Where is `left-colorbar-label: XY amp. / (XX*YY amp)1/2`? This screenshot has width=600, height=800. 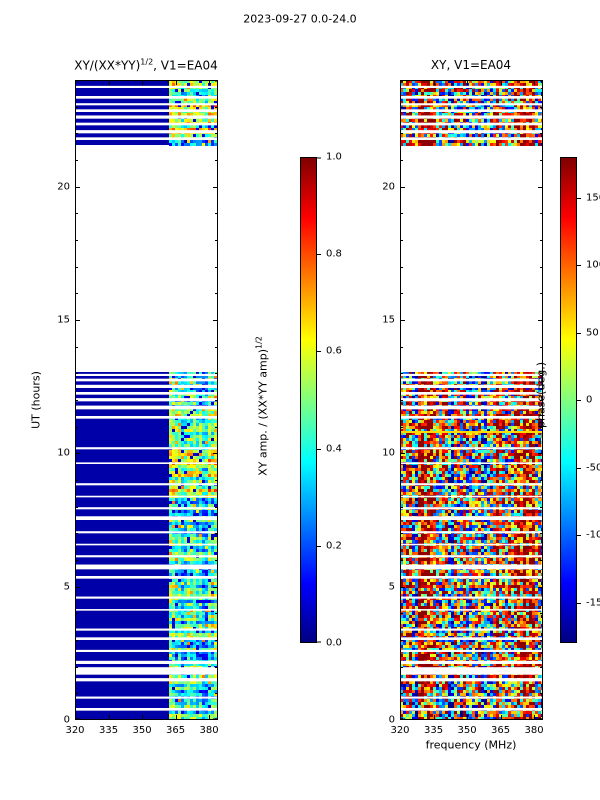 left-colorbar-label: XY amp. / (XX*YY amp)1/2 is located at coordinates (262, 406).